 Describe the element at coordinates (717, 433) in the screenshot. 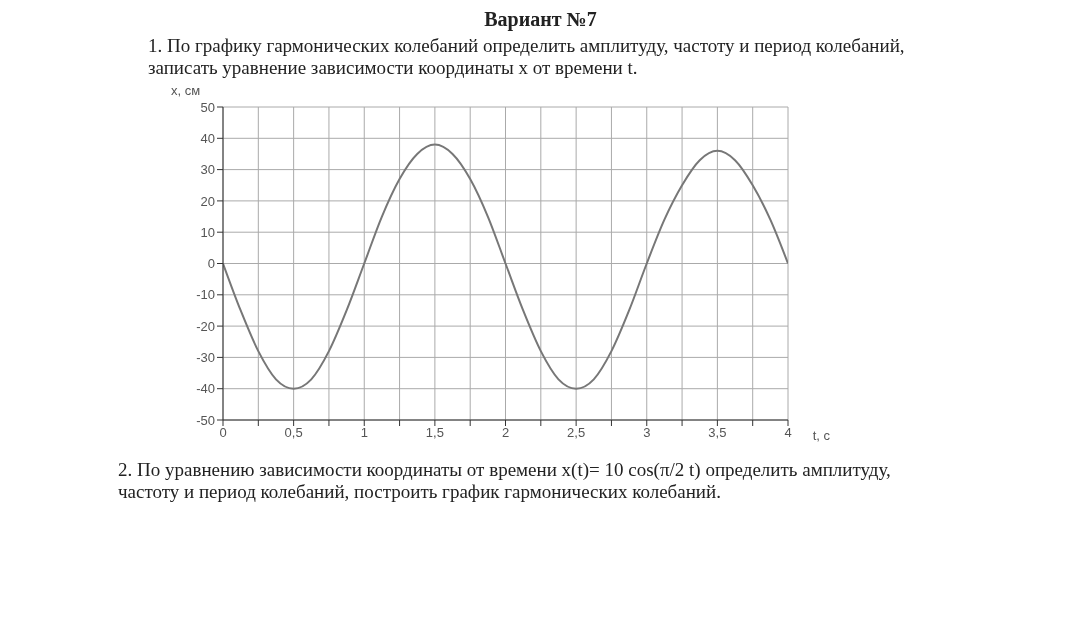

I see `x-tick-label: 3,5` at that location.